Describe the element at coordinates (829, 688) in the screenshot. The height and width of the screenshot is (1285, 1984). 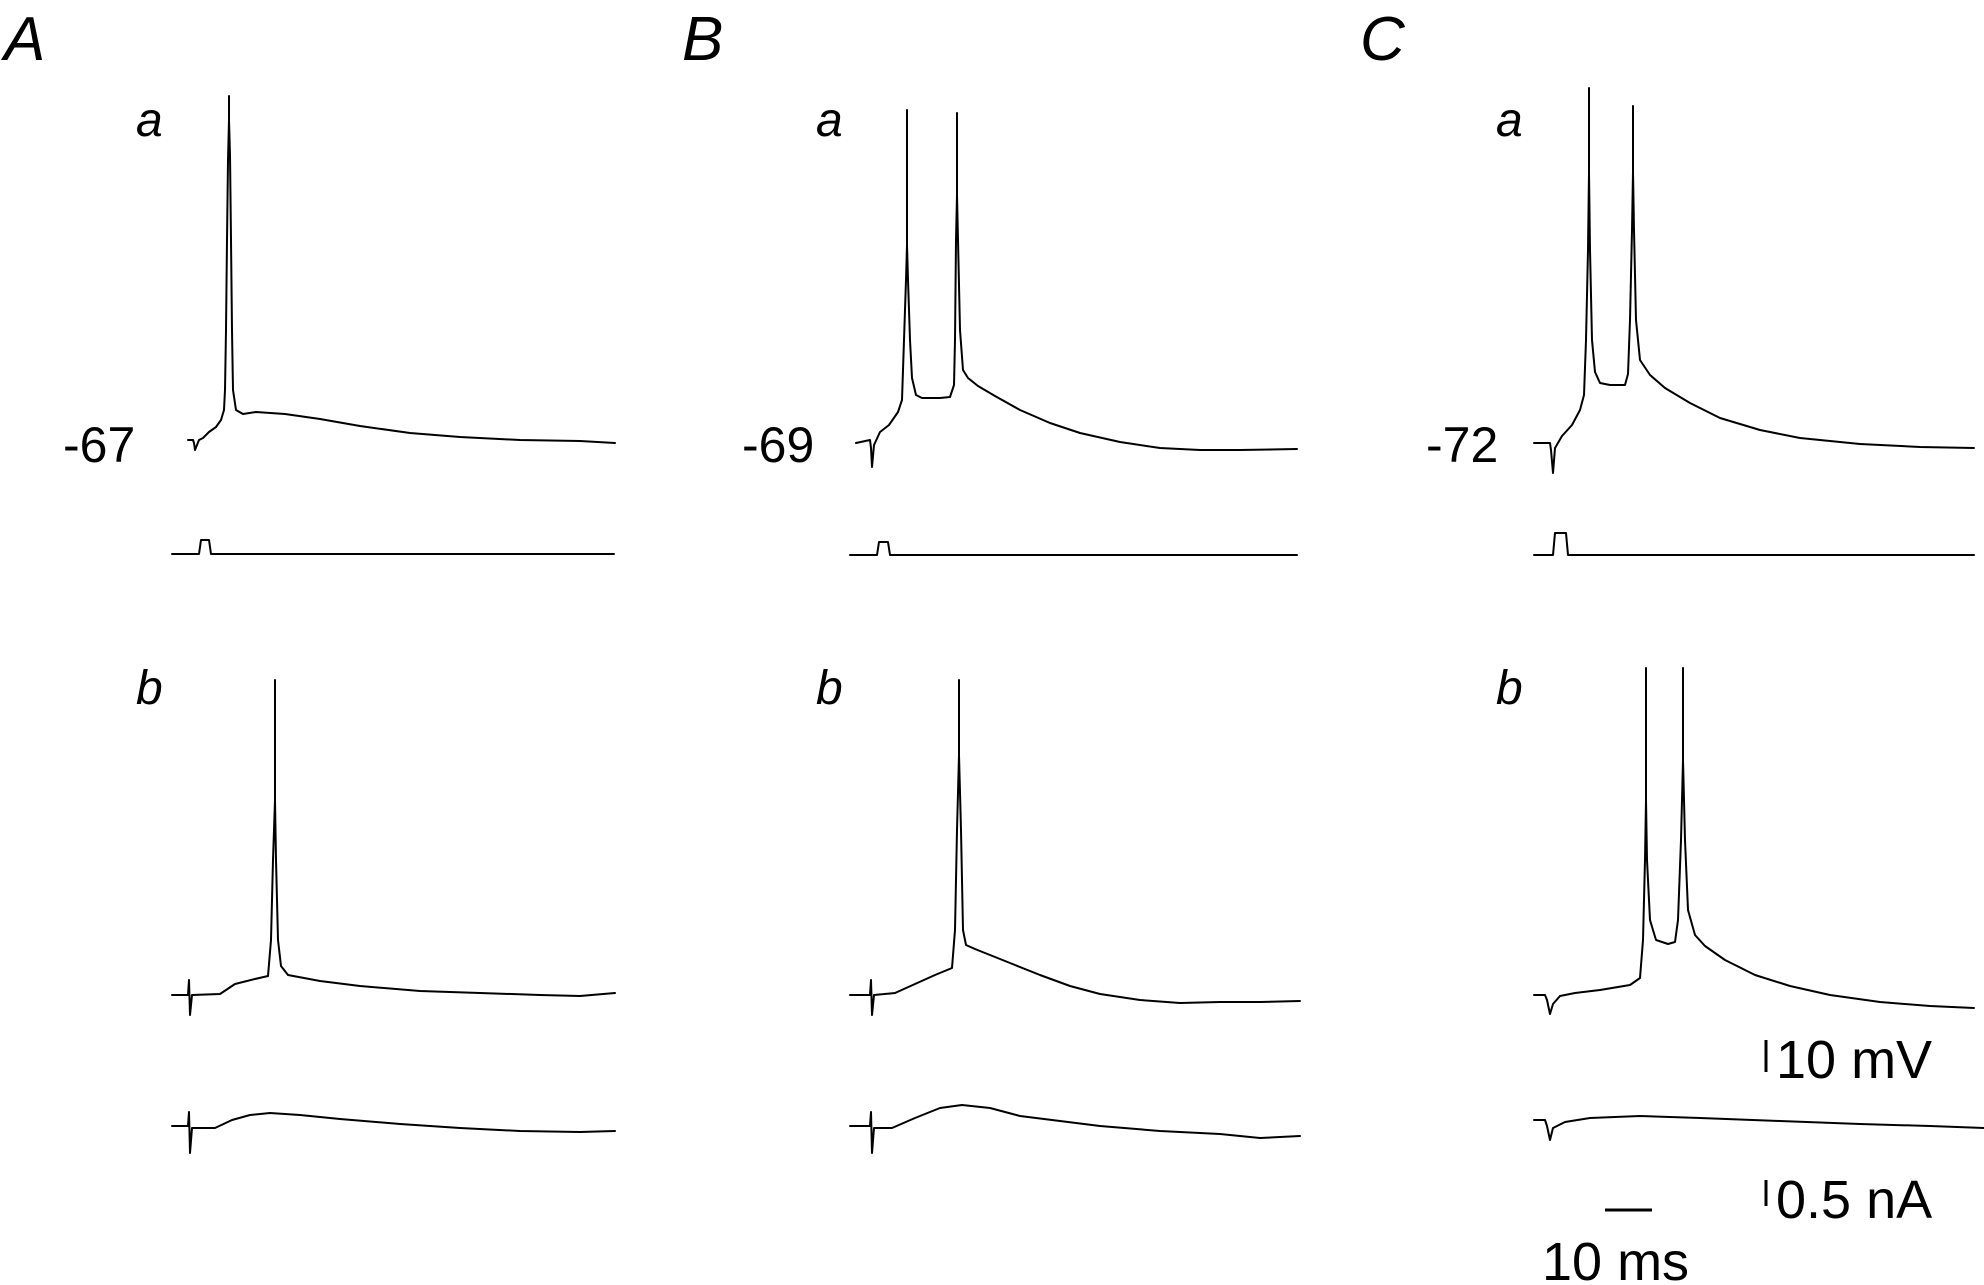
I see `sublabel-B-b: b` at that location.